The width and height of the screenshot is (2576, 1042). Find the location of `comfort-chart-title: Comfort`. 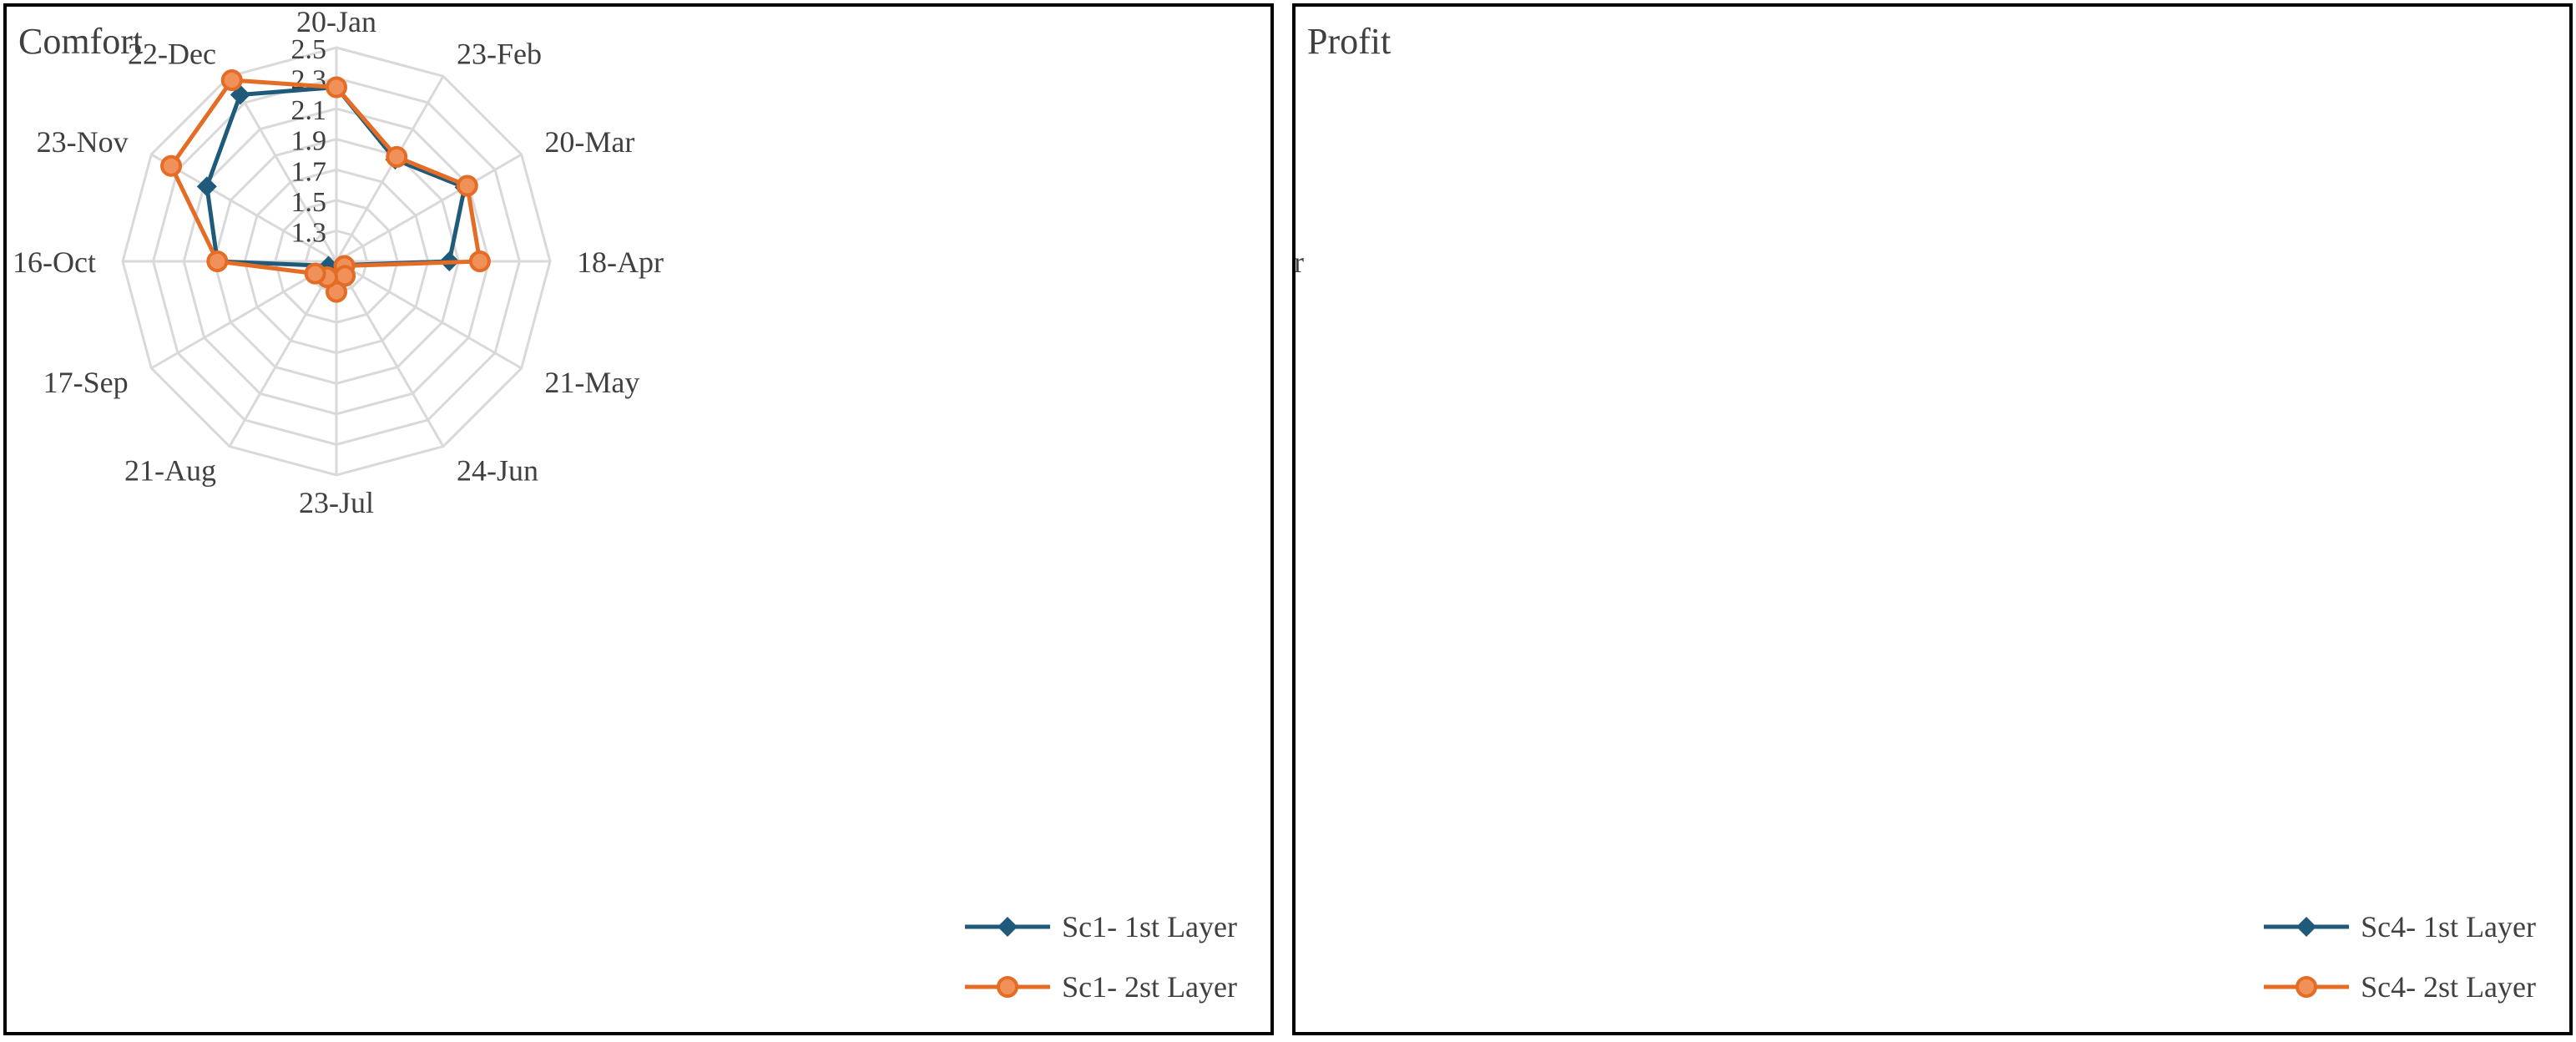

comfort-chart-title: Comfort is located at coordinates (81, 41).